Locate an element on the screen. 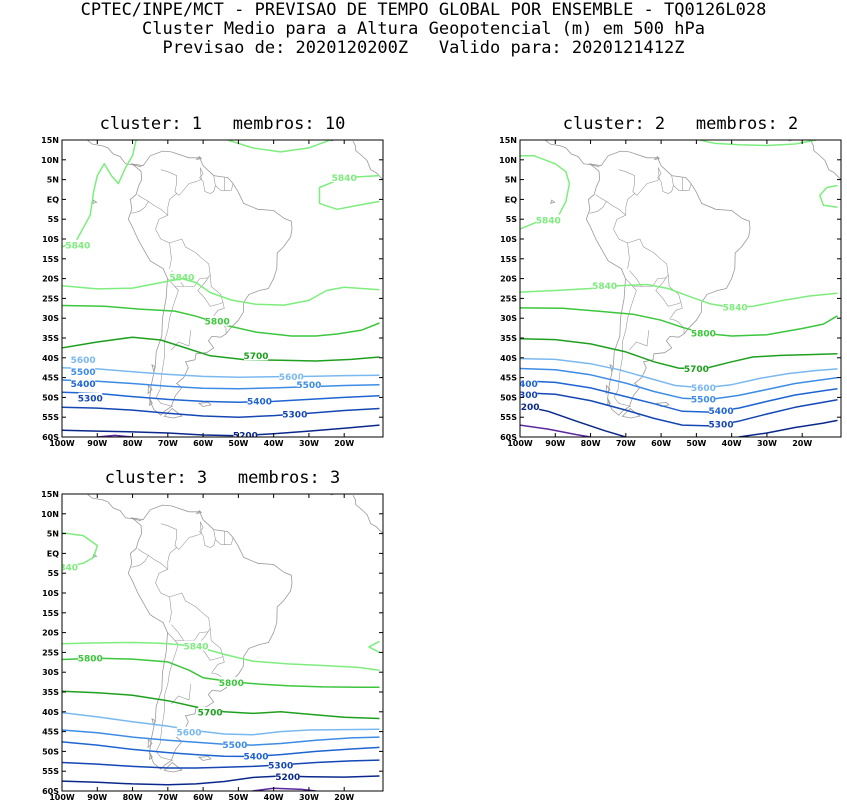 The width and height of the screenshot is (847, 803). lat-label: 5N is located at coordinates (53, 180).